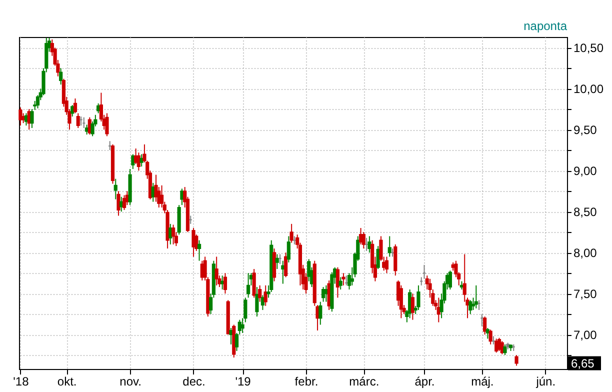 The width and height of the screenshot is (612, 392). I want to click on y-tick-label: 9,50, so click(586, 130).